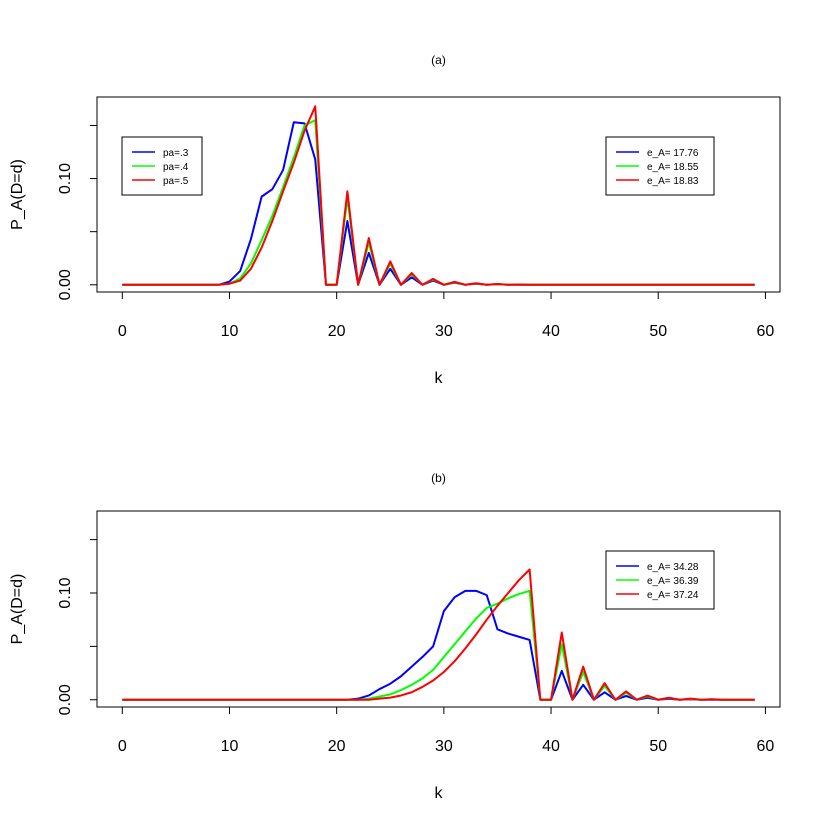 This screenshot has height=830, width=830. I want to click on legend-entry-label: e_A= 37.24, so click(673, 595).